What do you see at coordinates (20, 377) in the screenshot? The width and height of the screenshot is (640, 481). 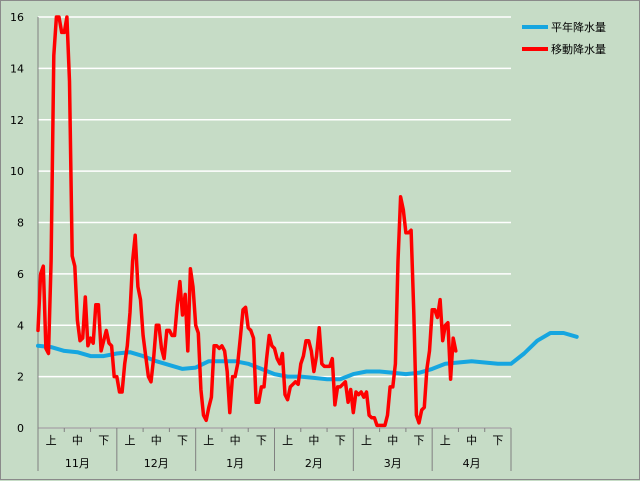 I see `y-tick-label: 2` at bounding box center [20, 377].